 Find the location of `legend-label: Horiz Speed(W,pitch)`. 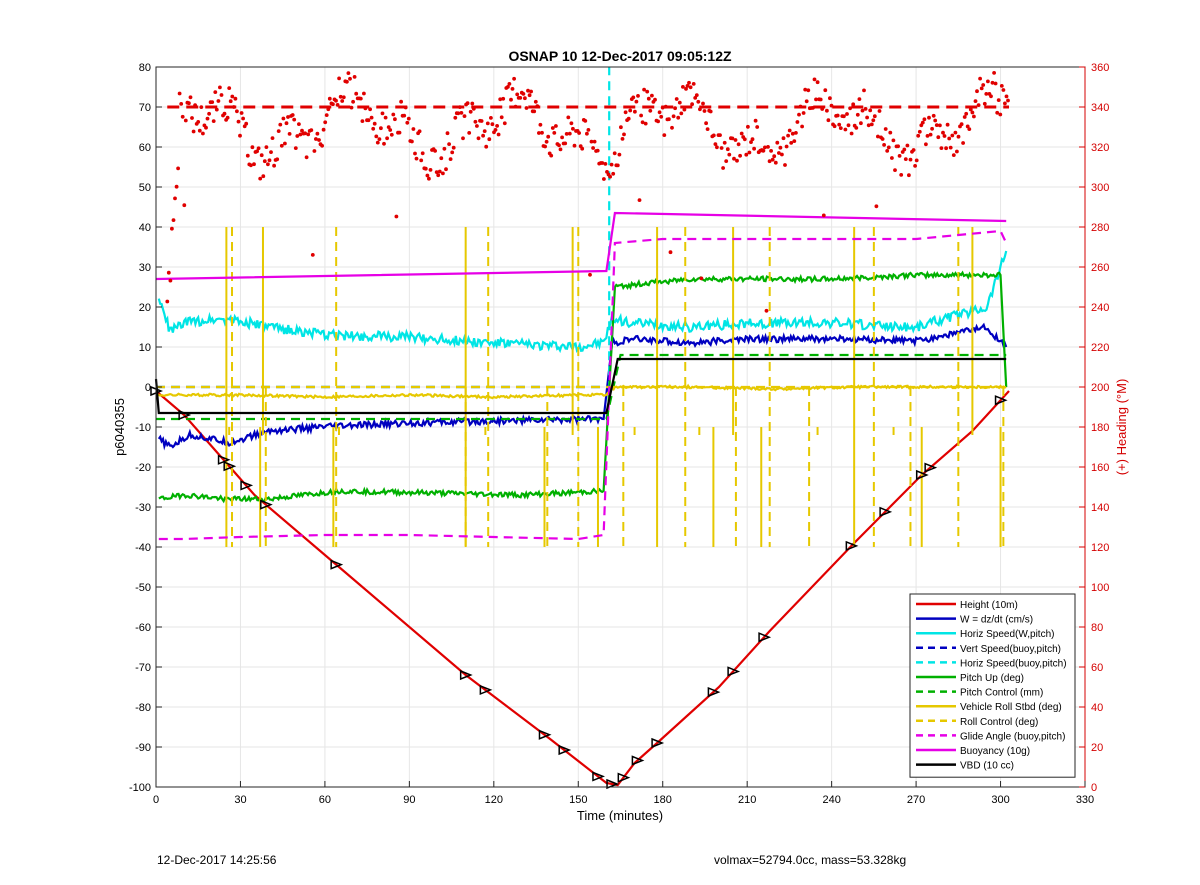

legend-label: Horiz Speed(W,pitch) is located at coordinates (1007, 634).